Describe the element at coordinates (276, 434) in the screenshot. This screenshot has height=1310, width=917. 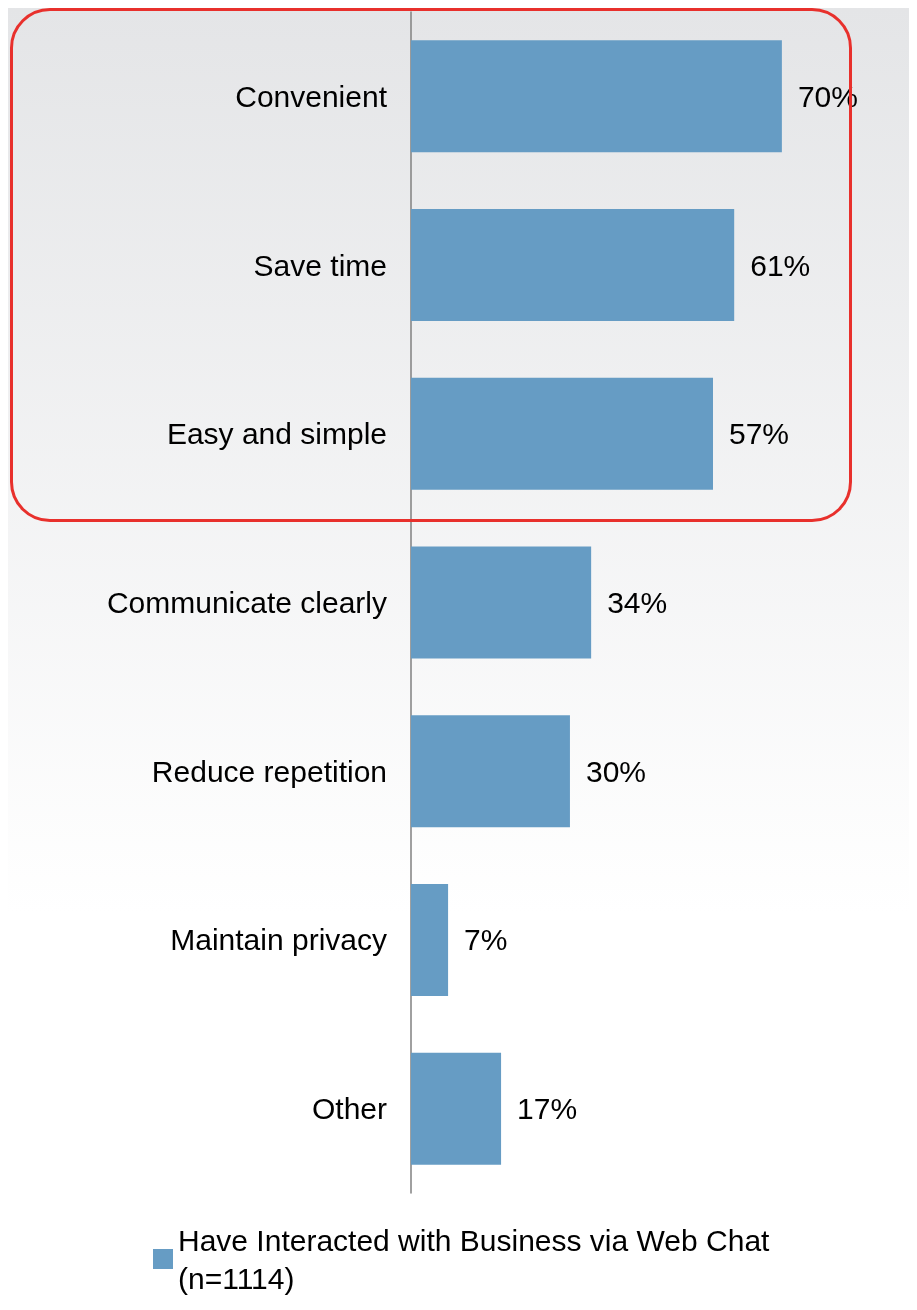
I see `y-tick-label: Easy and simple` at that location.